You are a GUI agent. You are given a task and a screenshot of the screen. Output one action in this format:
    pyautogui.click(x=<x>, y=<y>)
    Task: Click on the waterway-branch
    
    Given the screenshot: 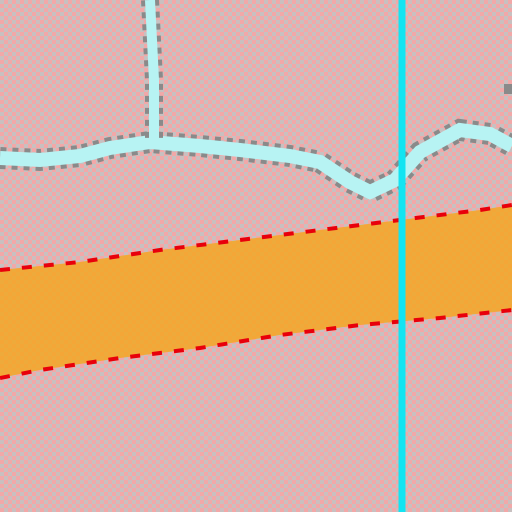 What is the action you would take?
    pyautogui.click(x=152, y=71)
    